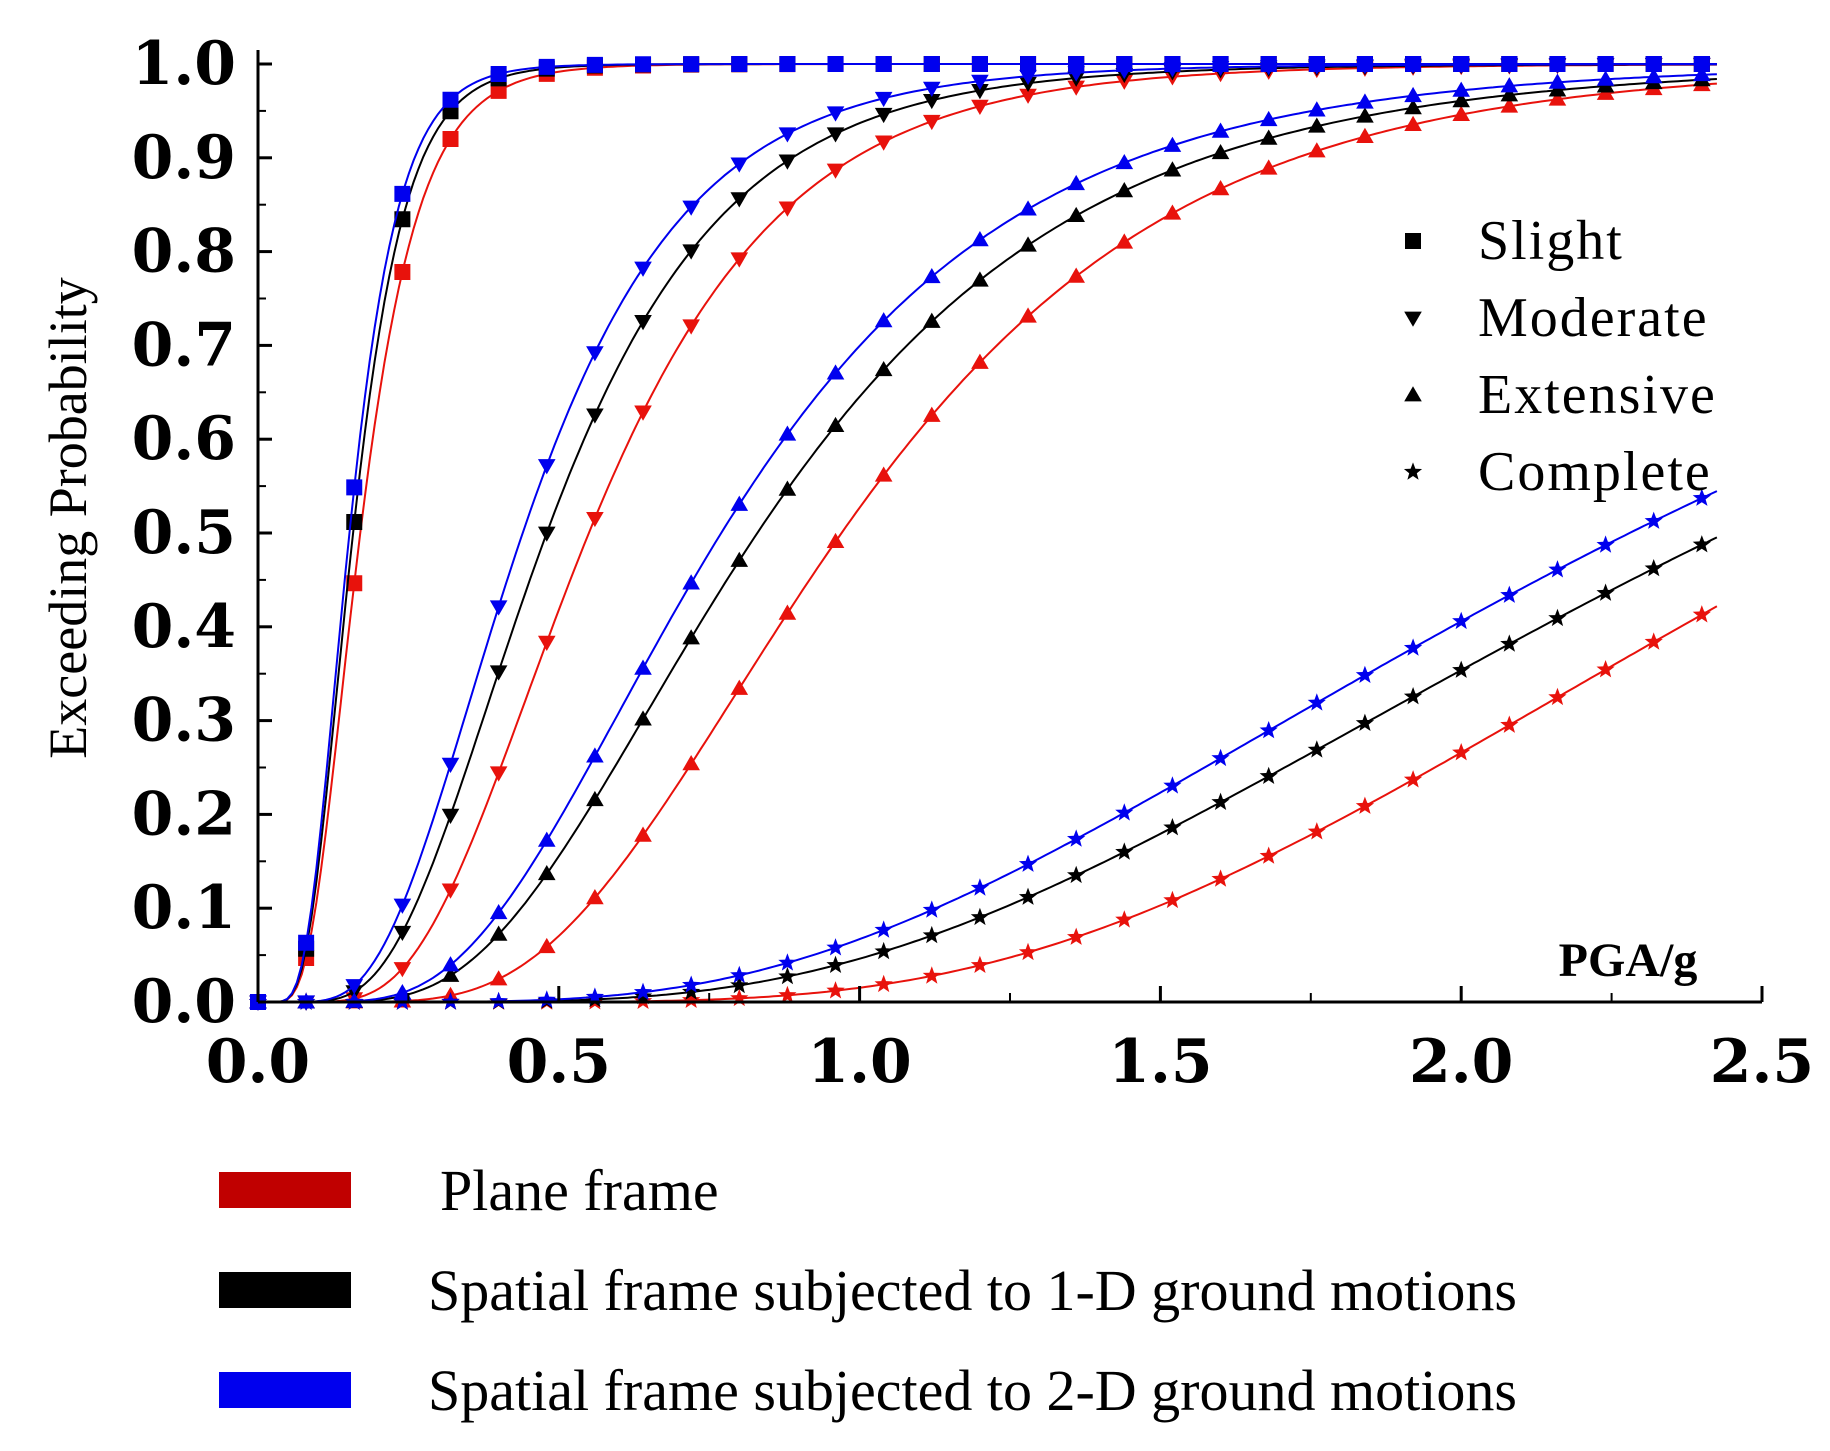 Image resolution: width=1830 pixels, height=1451 pixels. I want to click on x-tick-label: 2.5, so click(1762, 1062).